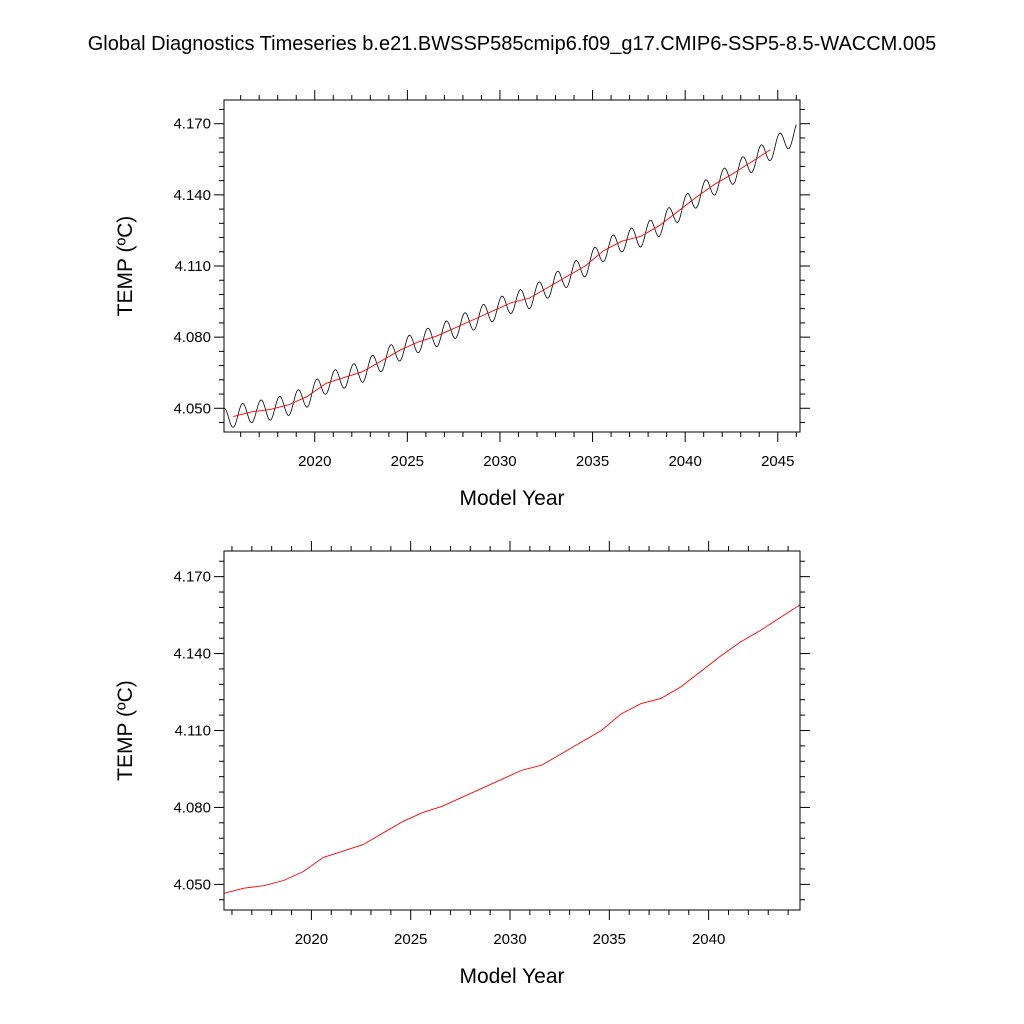 The height and width of the screenshot is (1024, 1024). What do you see at coordinates (777, 461) in the screenshot?
I see `x-tick-label: 2045` at bounding box center [777, 461].